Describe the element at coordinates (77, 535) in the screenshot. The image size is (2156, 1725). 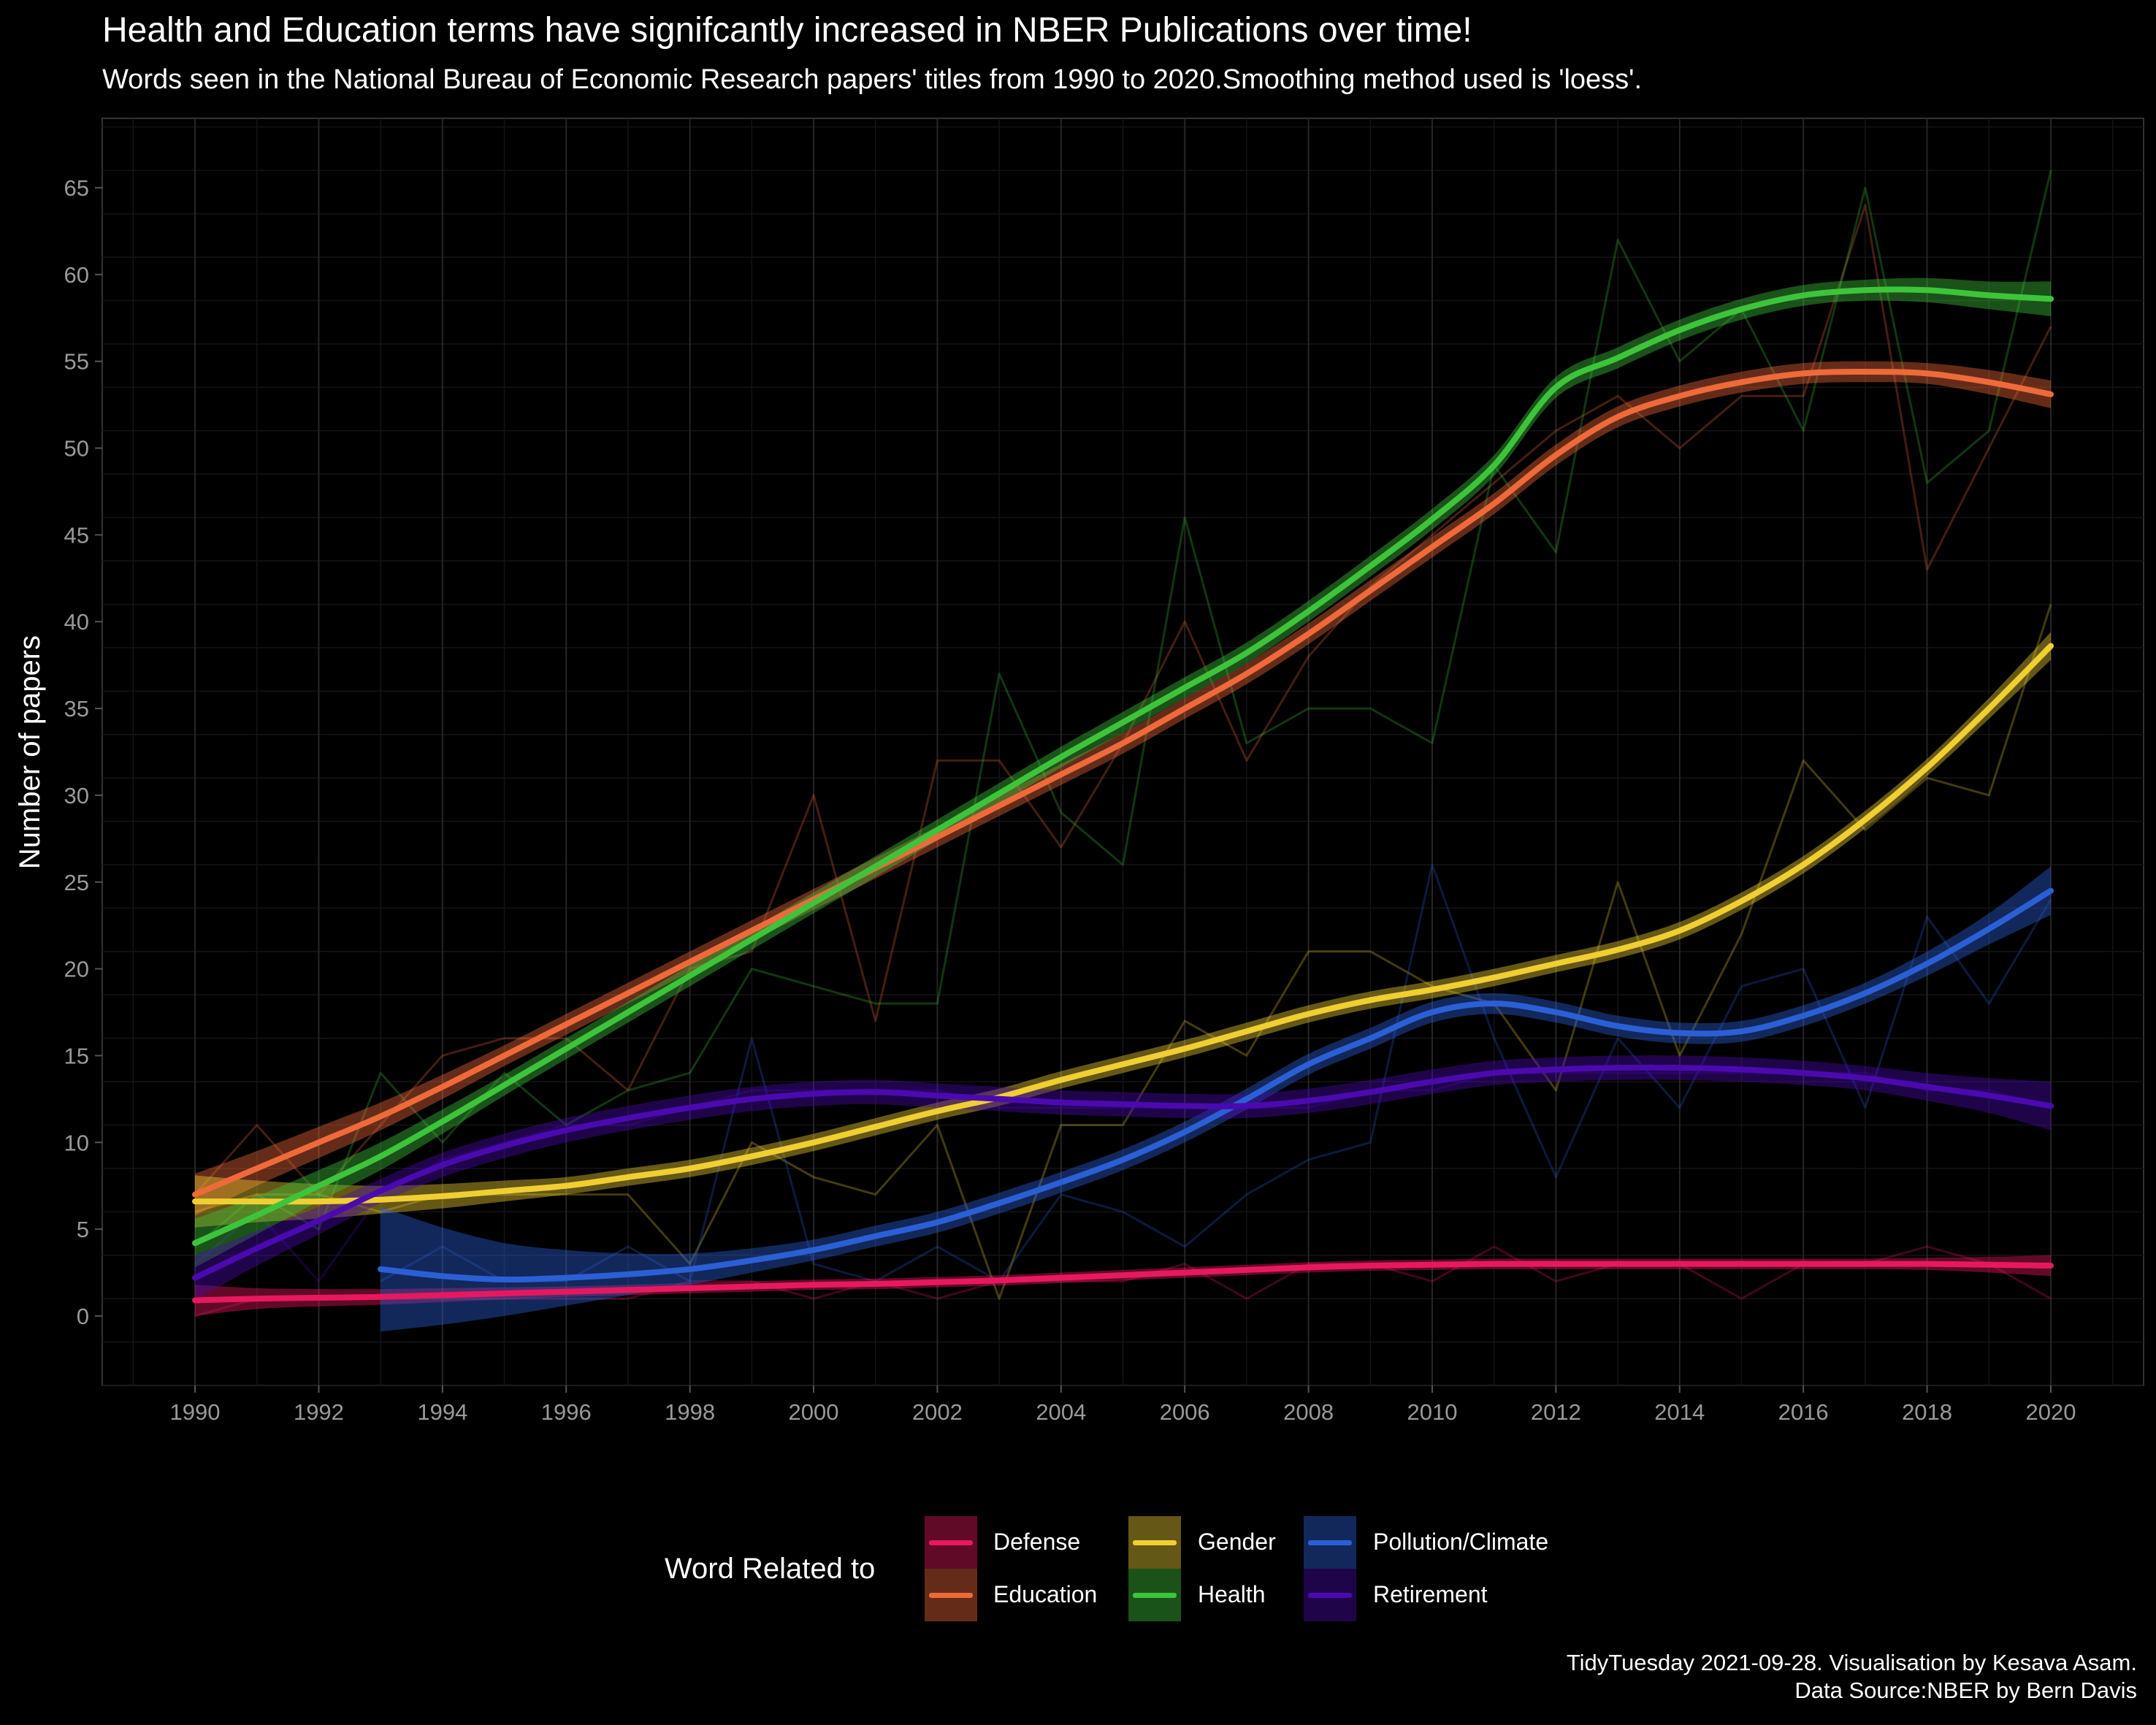
I see `y-tick-label: 45` at that location.